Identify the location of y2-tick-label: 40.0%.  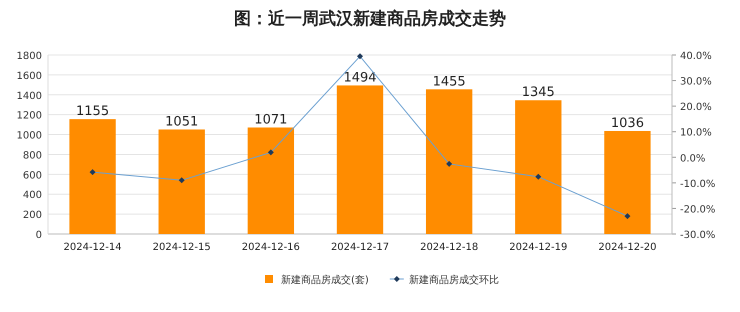
(696, 56).